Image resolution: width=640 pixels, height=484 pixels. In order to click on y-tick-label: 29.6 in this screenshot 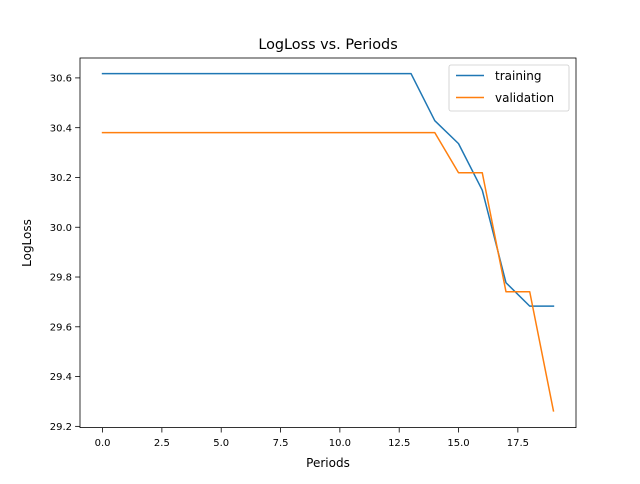, I will do `click(61, 327)`.